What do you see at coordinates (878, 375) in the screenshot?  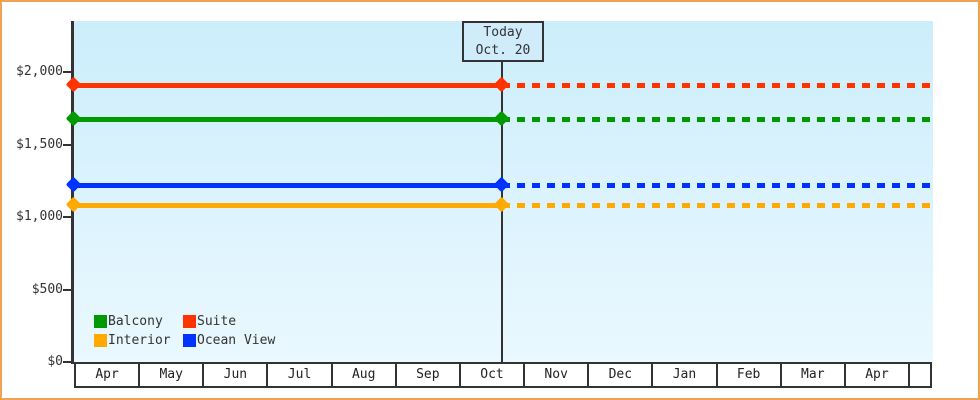 I see `month-cell-apr-12: Apr` at bounding box center [878, 375].